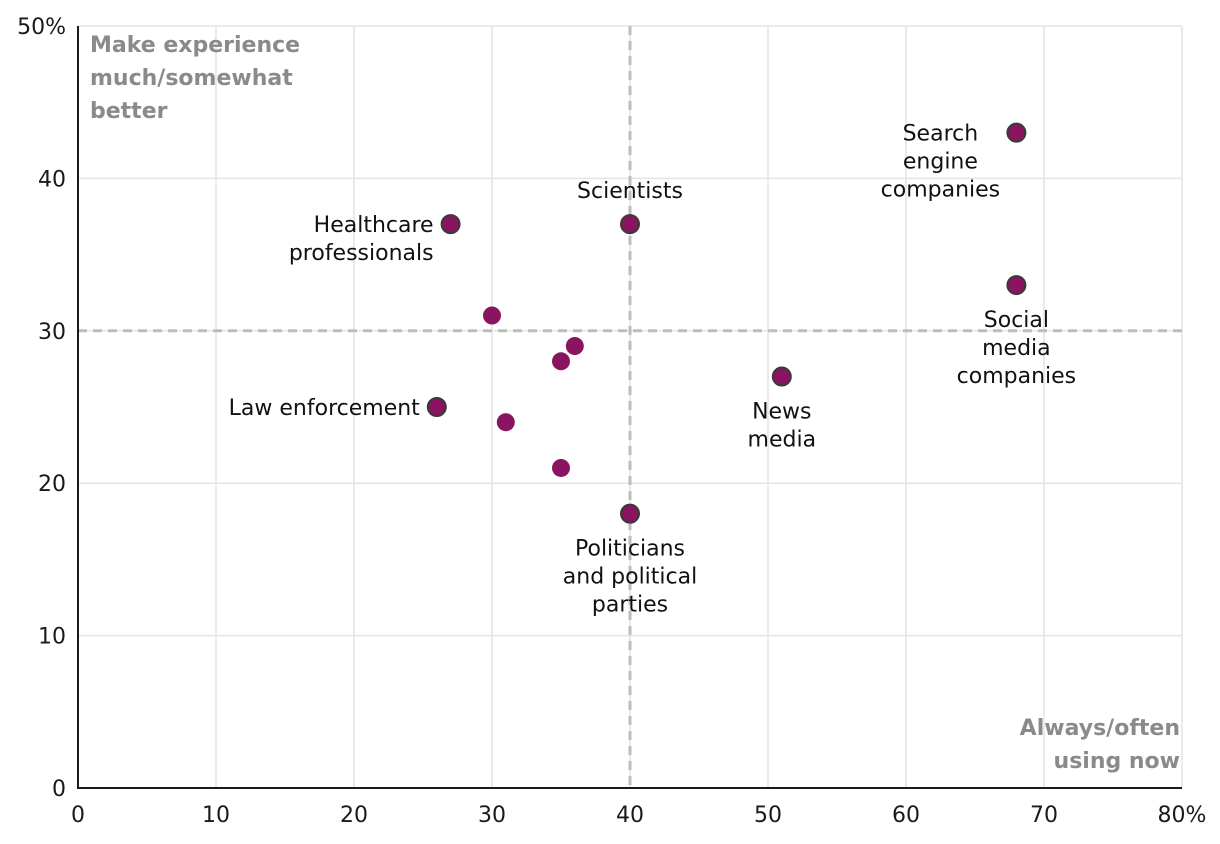 The image size is (1220, 844). Describe the element at coordinates (1016, 320) in the screenshot. I see `point-label-line: Social` at that location.